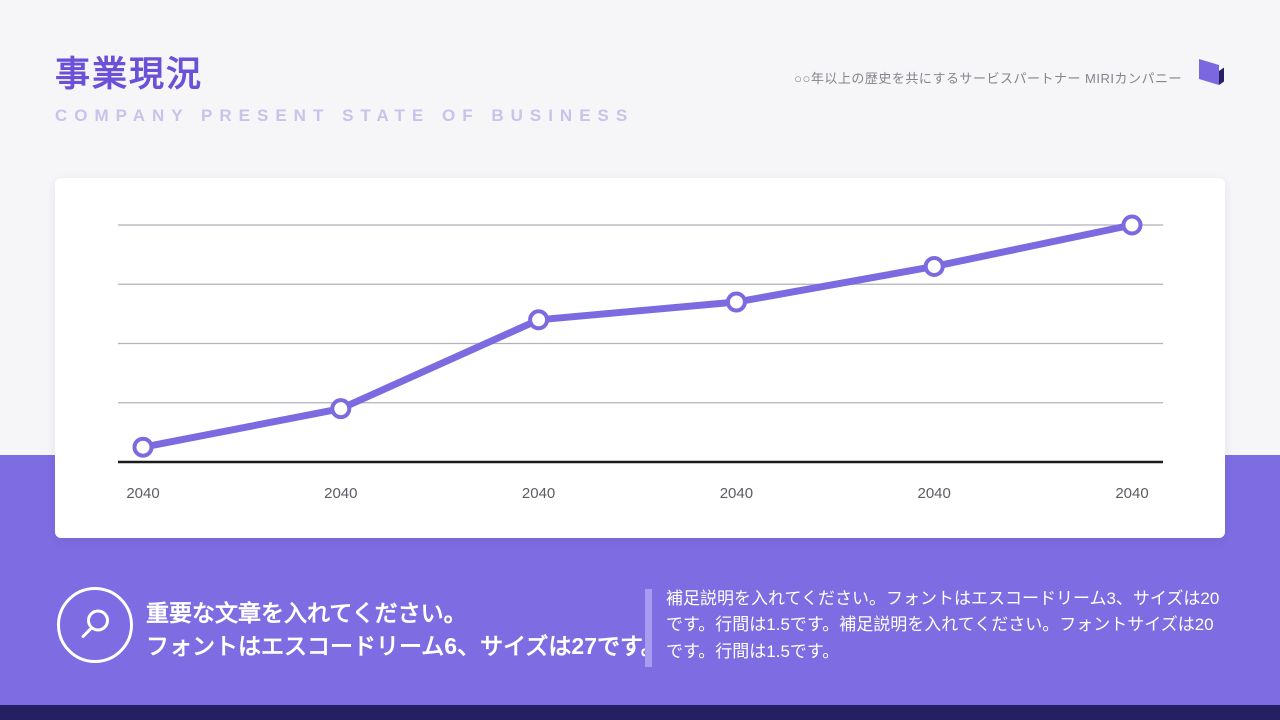  What do you see at coordinates (1209, 72) in the screenshot?
I see `logo-page-shape` at bounding box center [1209, 72].